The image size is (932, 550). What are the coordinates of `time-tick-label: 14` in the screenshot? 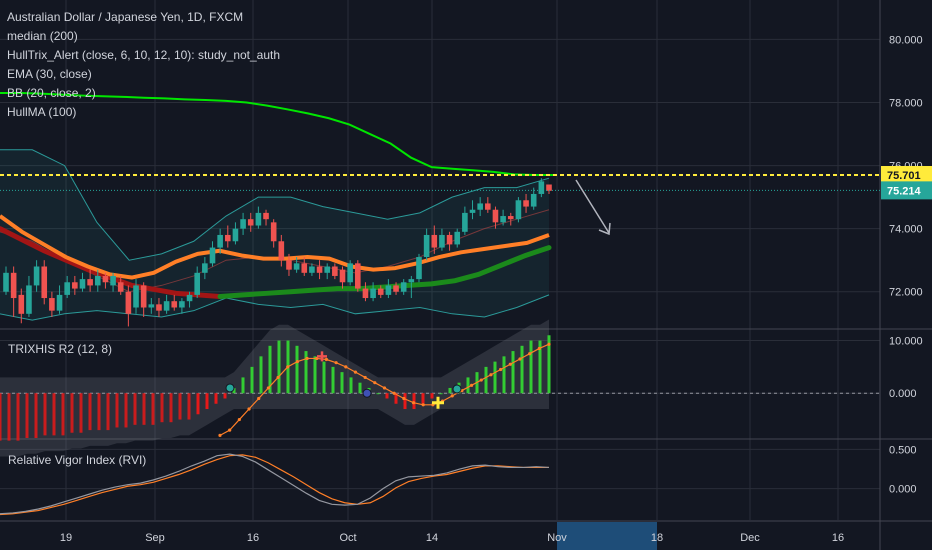 It's located at (432, 538).